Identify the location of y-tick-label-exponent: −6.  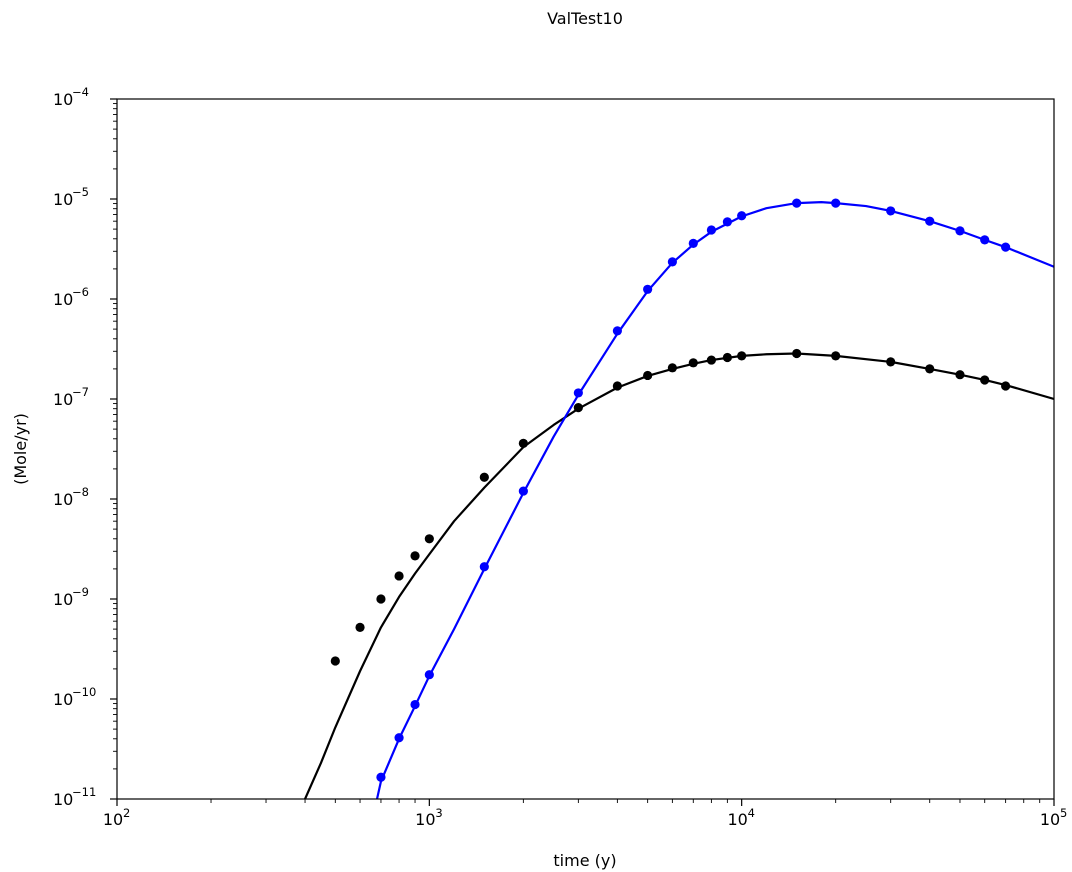
(80, 292).